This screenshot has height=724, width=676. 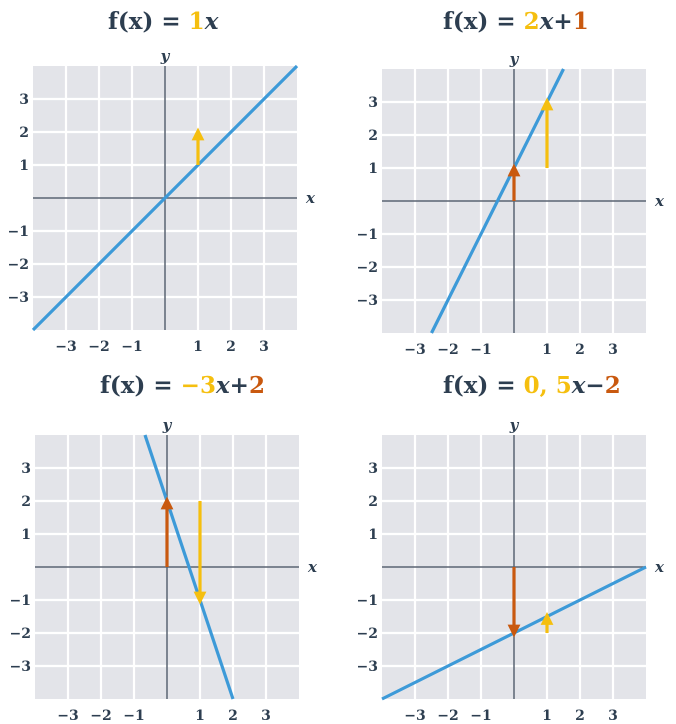 I want to click on title-intercept: 1, so click(x=580, y=21).